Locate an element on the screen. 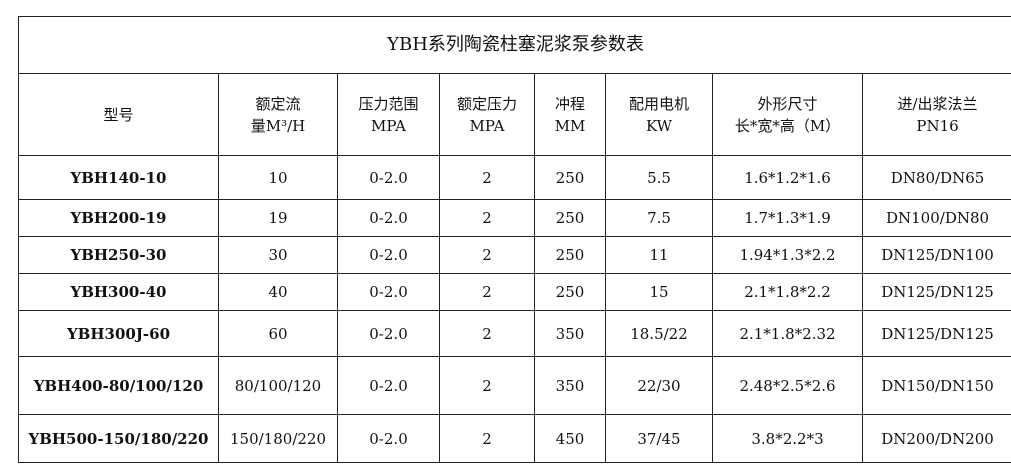 The height and width of the screenshot is (476, 1011). table-title: YBH系列陶瓷柱塞泥浆泵参数表 is located at coordinates (514, 45).